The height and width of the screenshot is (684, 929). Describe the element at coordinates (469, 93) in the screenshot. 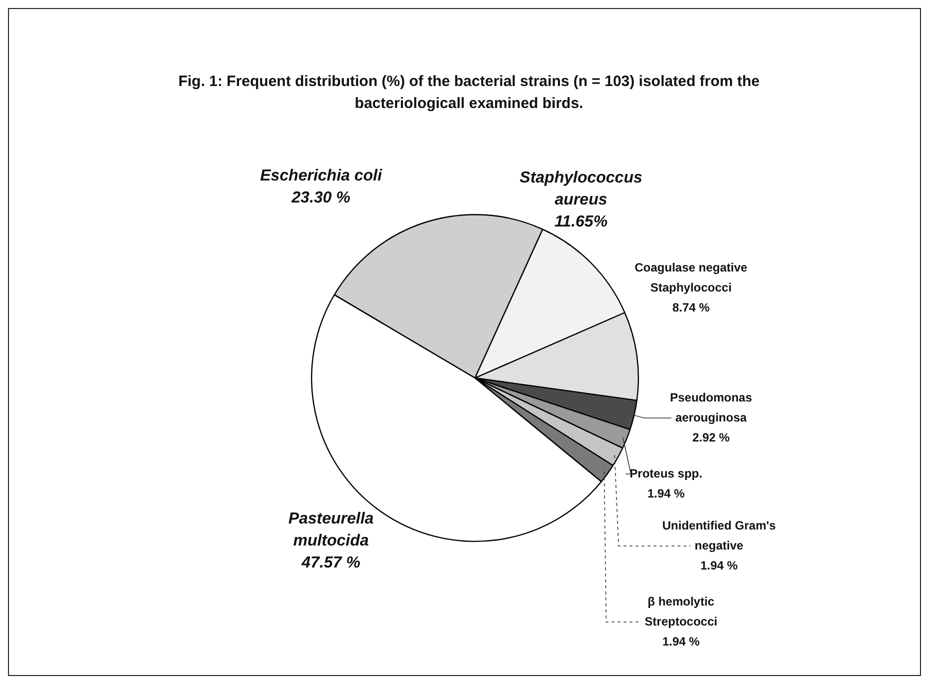

I see `chart-title: Fig. 1: Frequent distribution (%) of the bacterial strains (n = 103) isolated from the bacteriologicall examined birds.` at that location.